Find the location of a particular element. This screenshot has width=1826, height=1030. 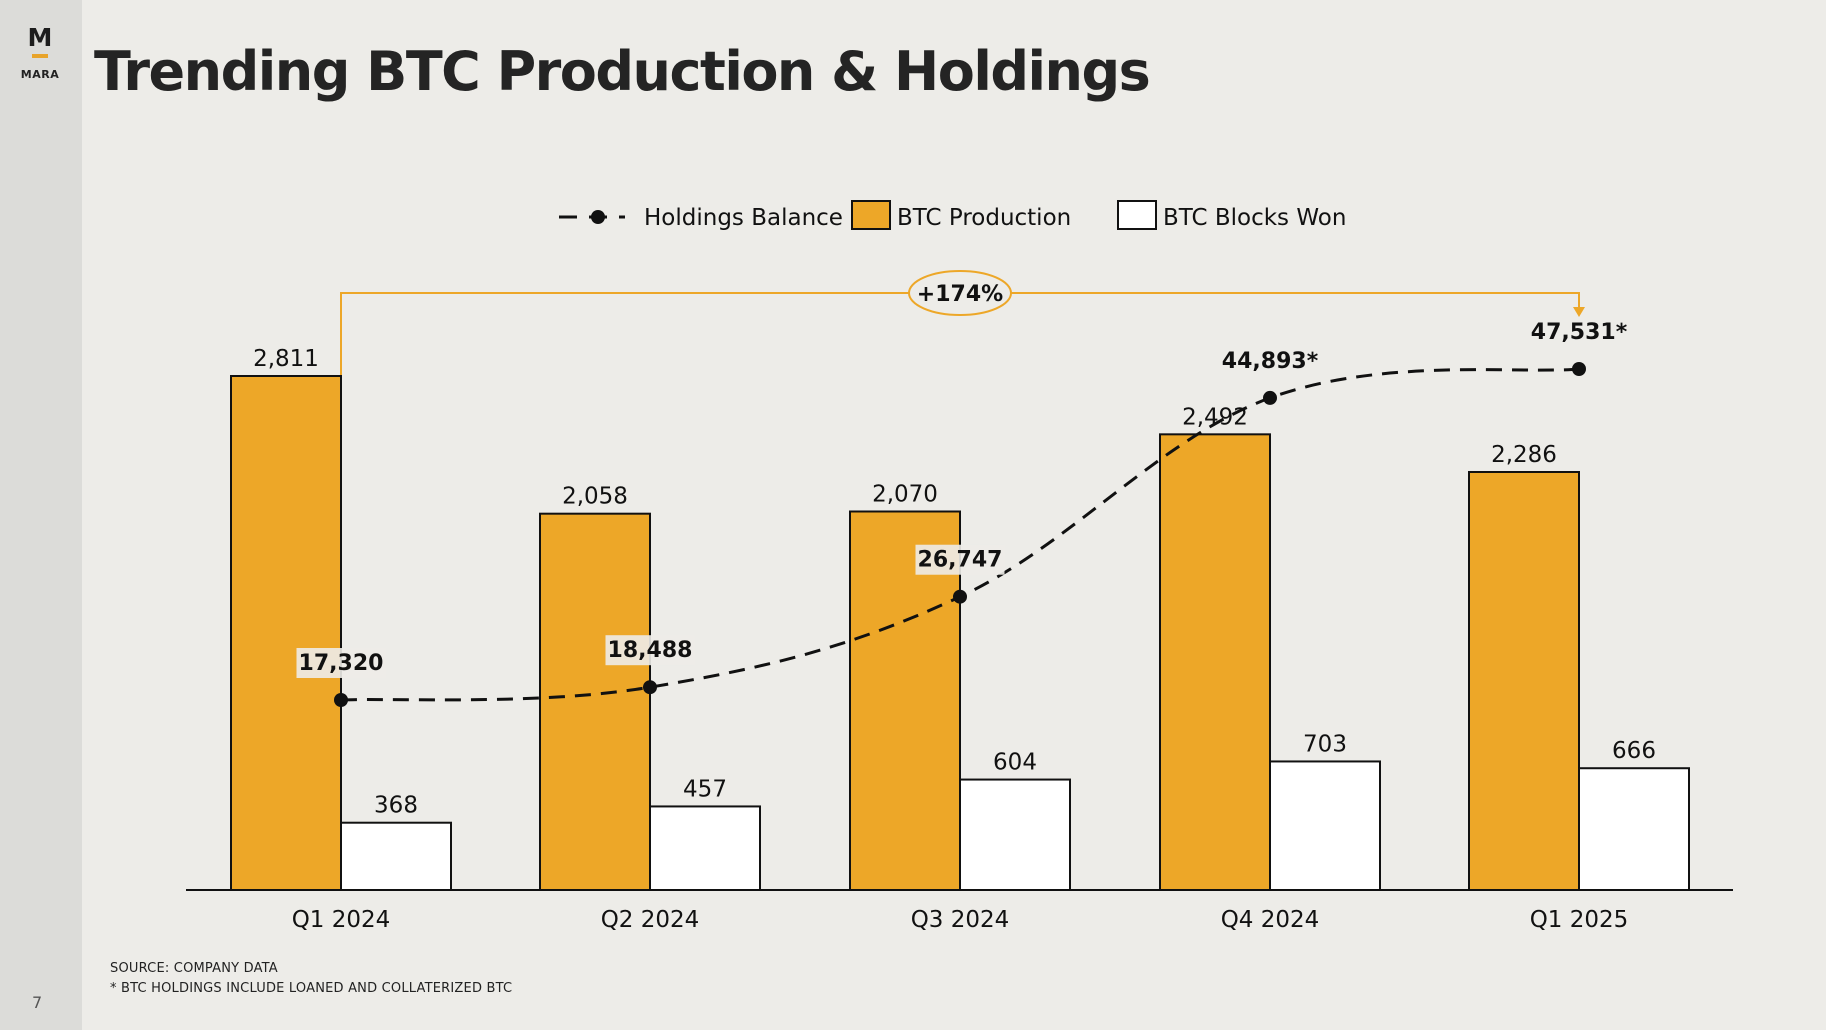

sidebar: M MARA 7 is located at coordinates (41, 515).